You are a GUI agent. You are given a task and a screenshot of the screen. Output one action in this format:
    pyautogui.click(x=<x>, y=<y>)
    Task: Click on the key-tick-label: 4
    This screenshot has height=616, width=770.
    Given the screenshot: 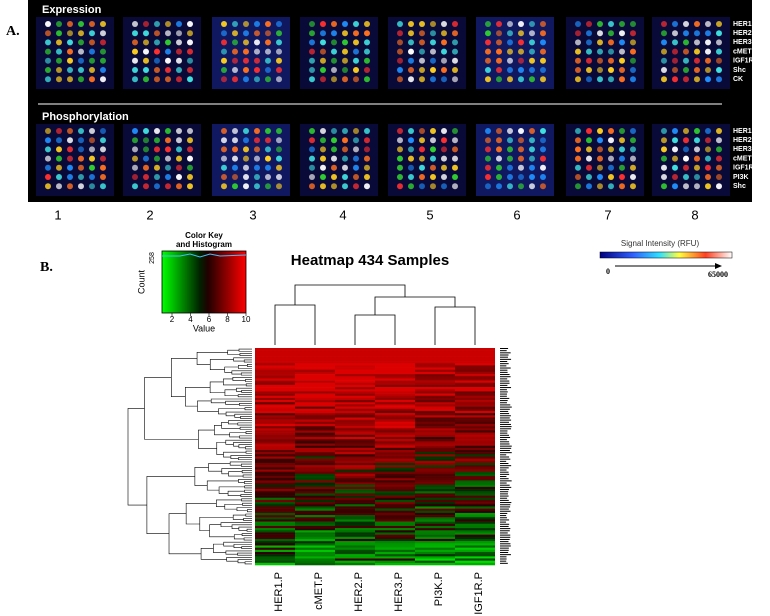 What is the action you would take?
    pyautogui.click(x=190, y=319)
    